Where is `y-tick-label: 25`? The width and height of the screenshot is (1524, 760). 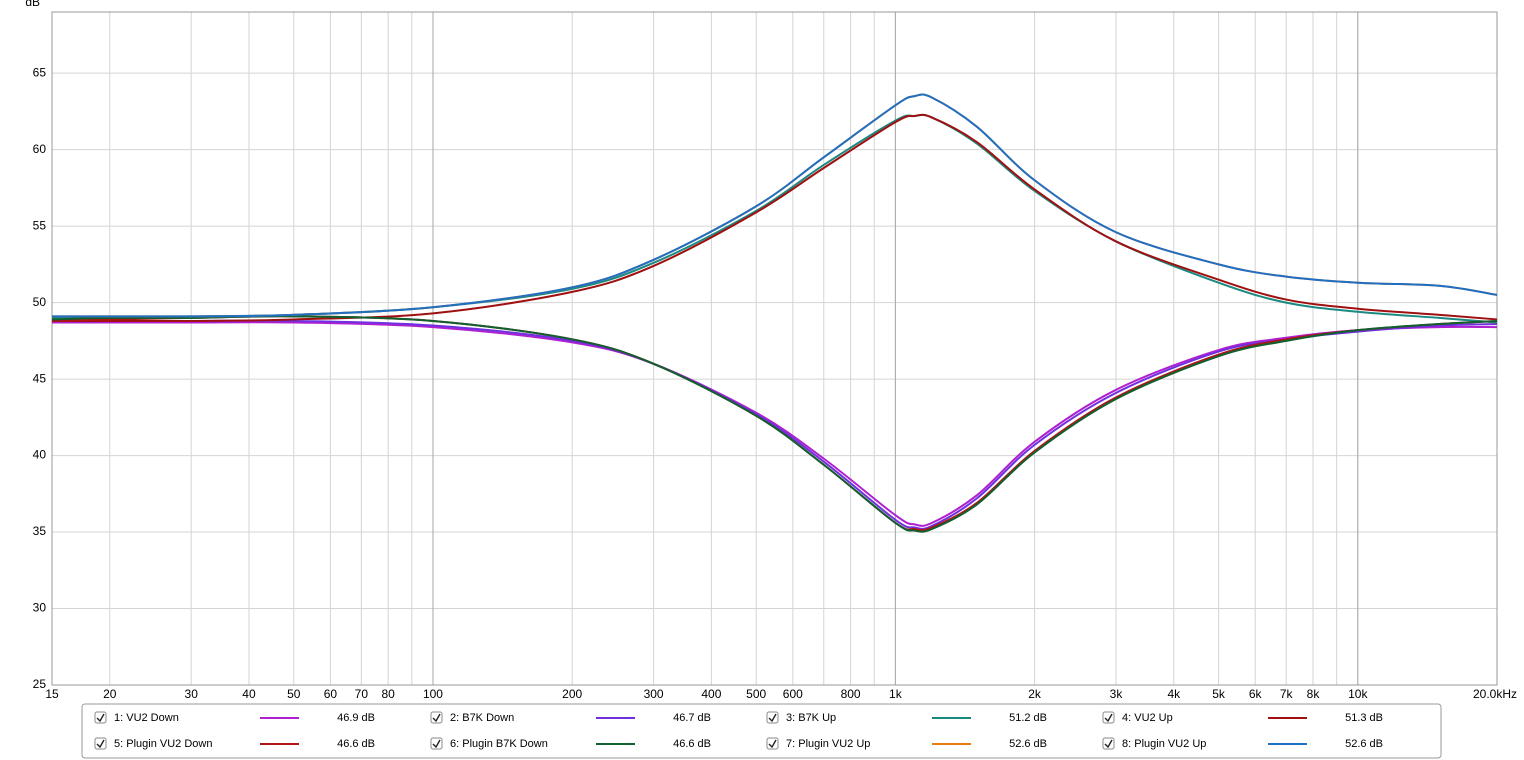
y-tick-label: 25 is located at coordinates (40, 684).